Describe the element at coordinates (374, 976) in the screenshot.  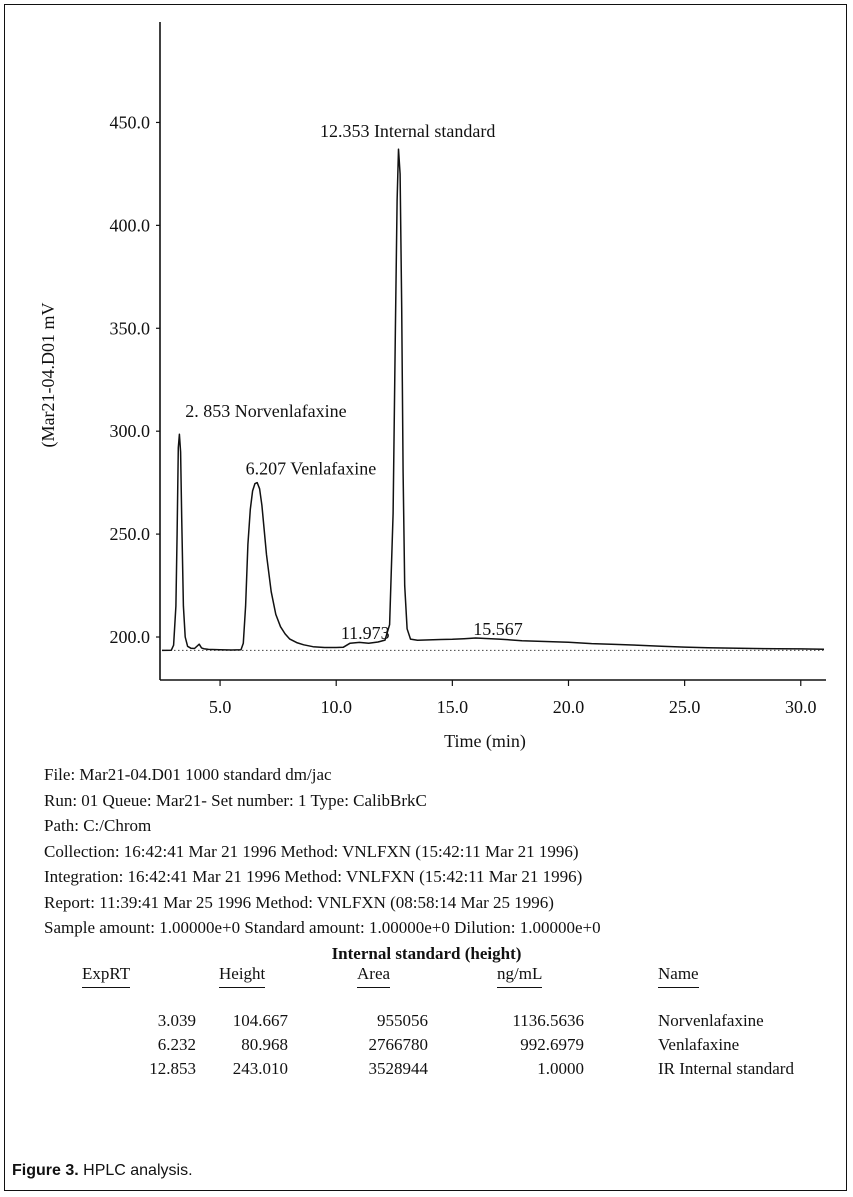
I see `header-area: Area` at that location.